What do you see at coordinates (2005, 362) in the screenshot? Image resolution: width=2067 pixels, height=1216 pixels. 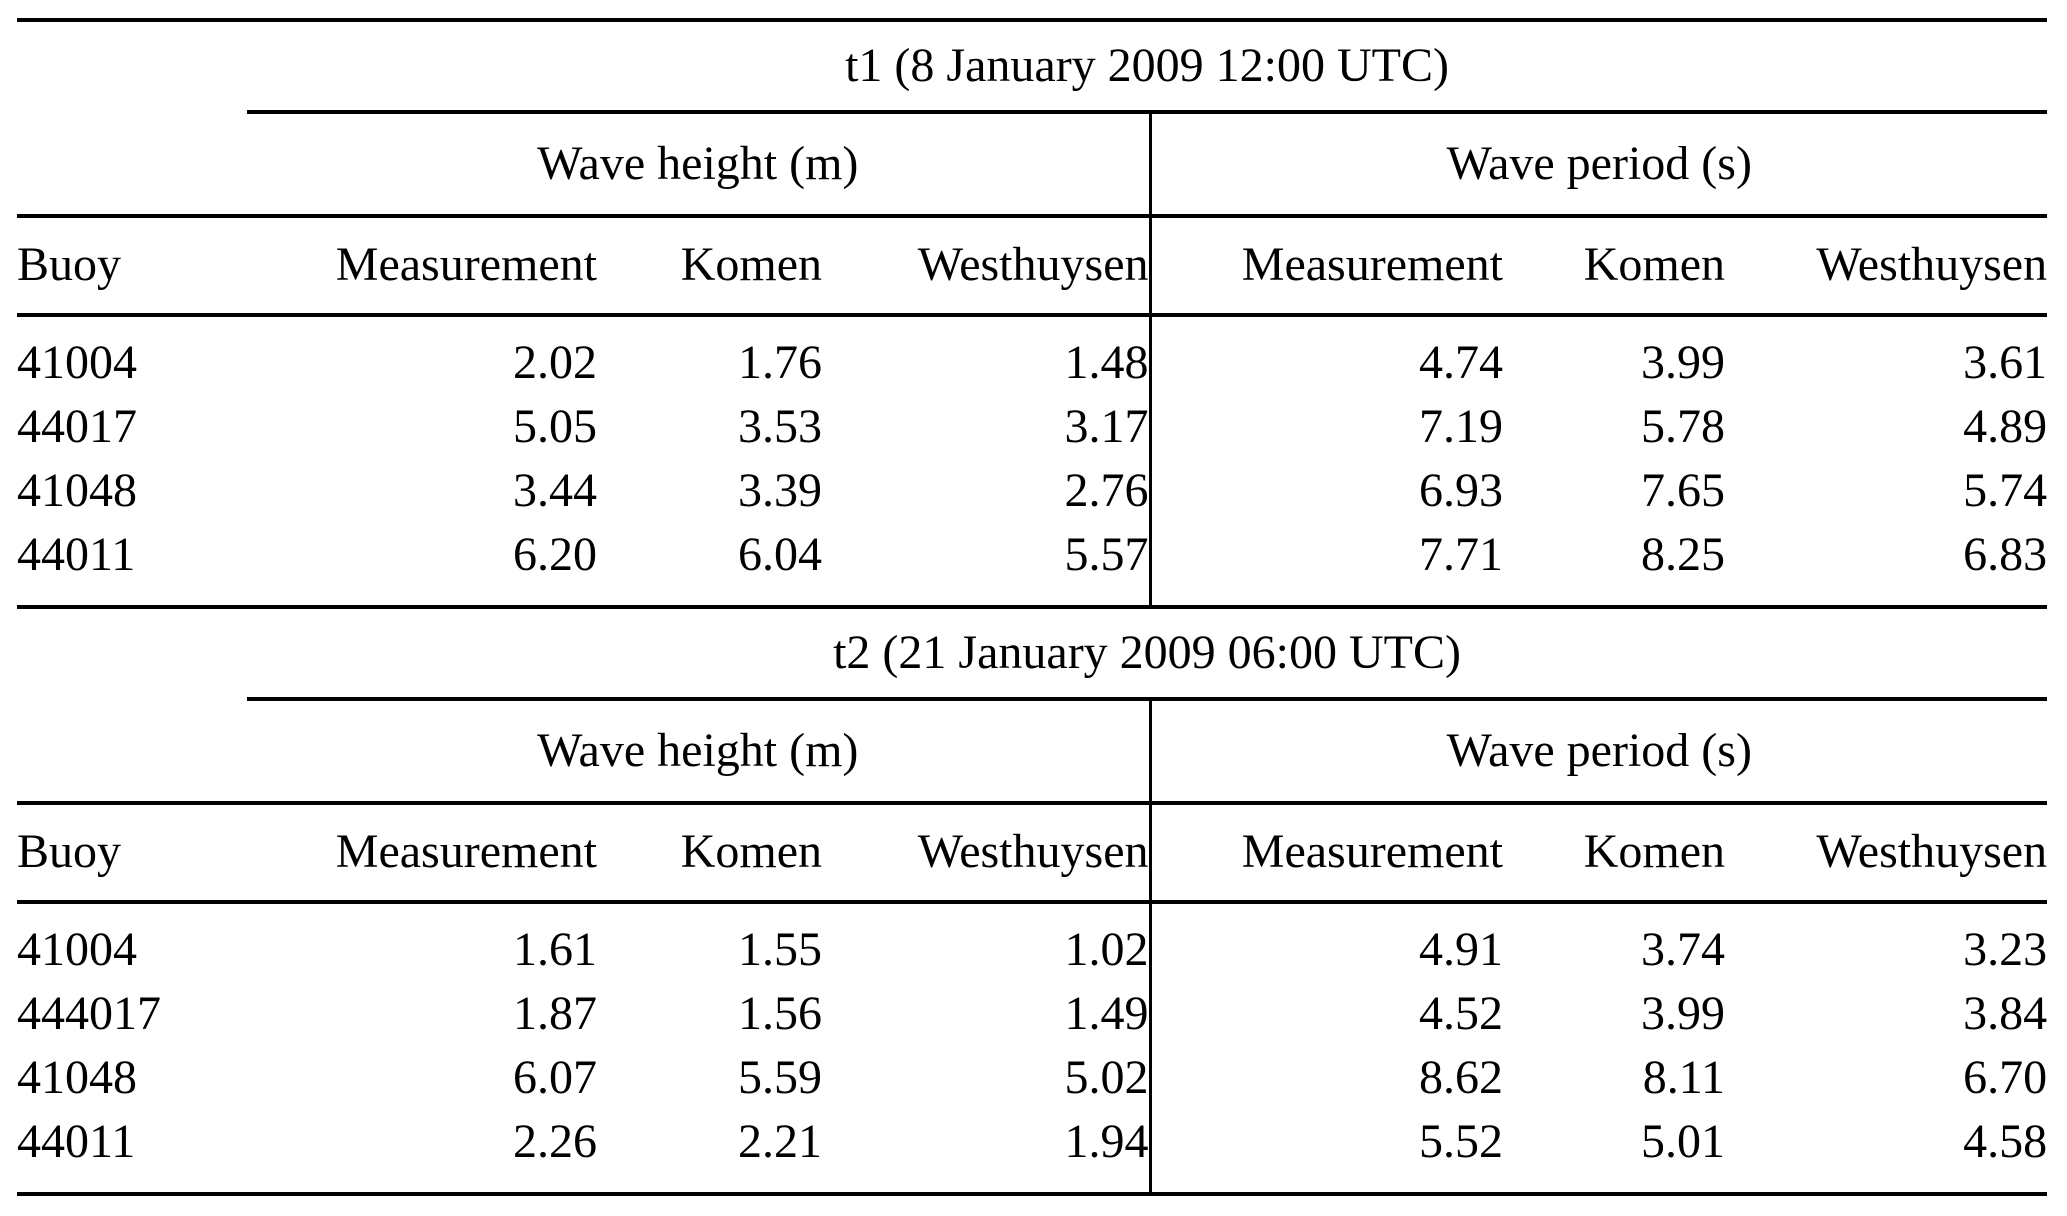 I see `value-cell: 3.61` at bounding box center [2005, 362].